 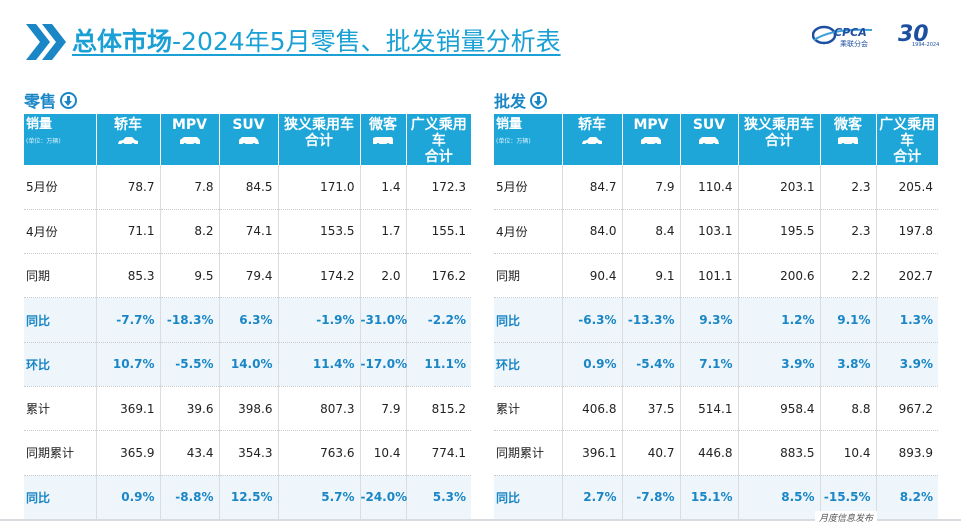 What do you see at coordinates (842, 35) in the screenshot?
I see `cpca-swoosh-icon` at bounding box center [842, 35].